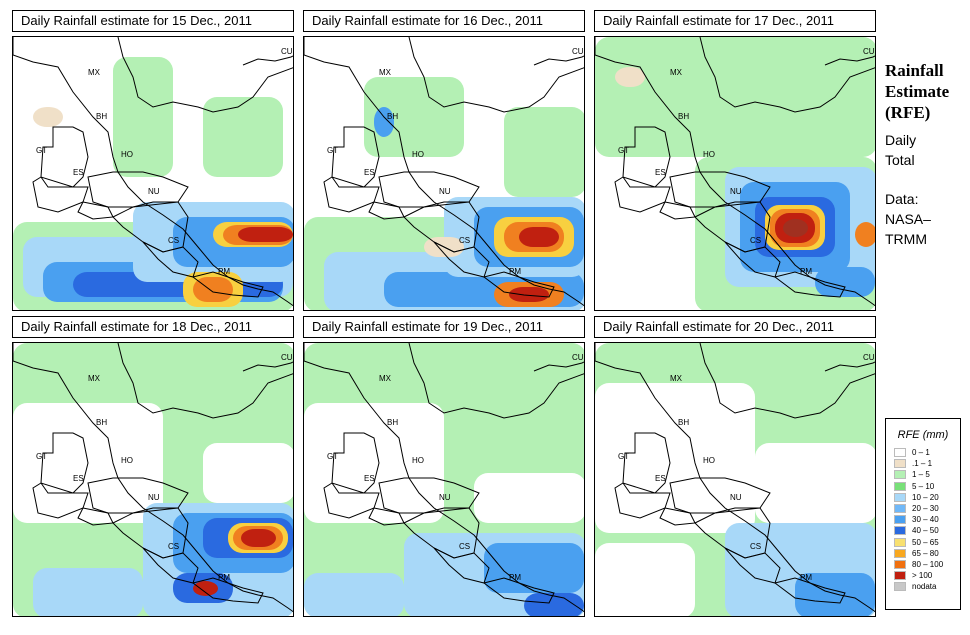  Describe the element at coordinates (900, 160) in the screenshot. I see `daily-total-line: Total` at that location.